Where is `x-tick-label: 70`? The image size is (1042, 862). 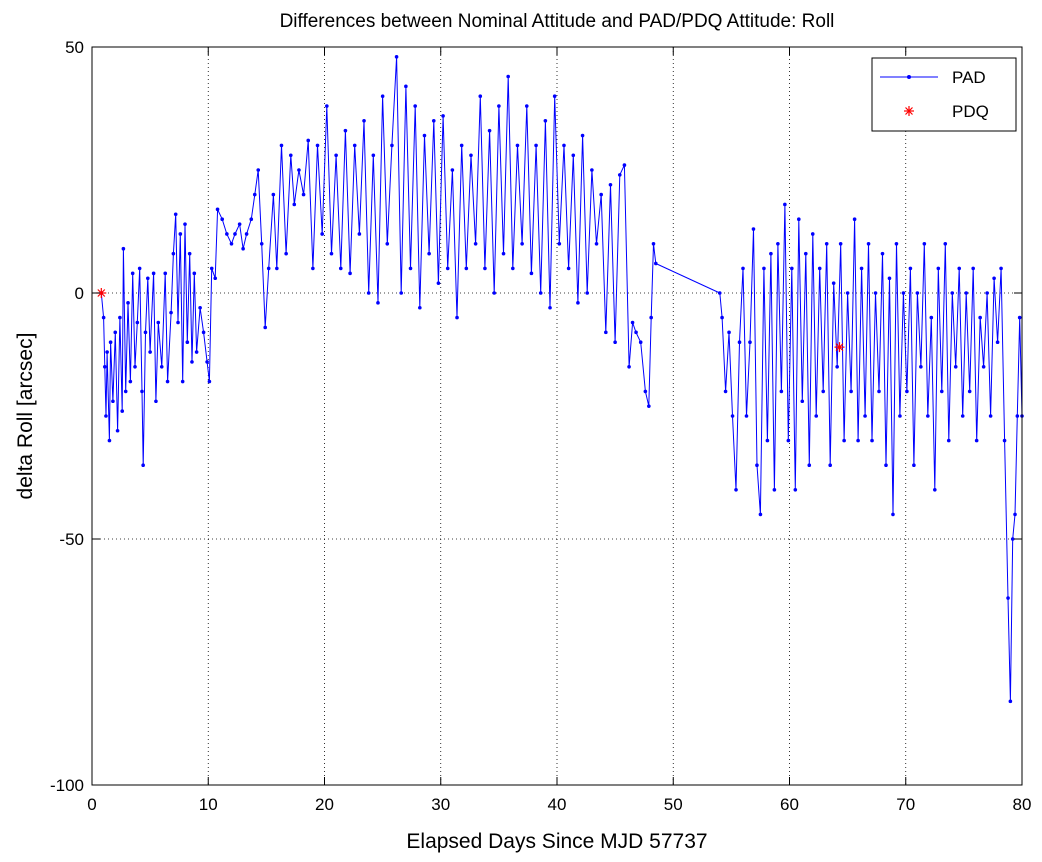
x-tick-label: 70 is located at coordinates (905, 804).